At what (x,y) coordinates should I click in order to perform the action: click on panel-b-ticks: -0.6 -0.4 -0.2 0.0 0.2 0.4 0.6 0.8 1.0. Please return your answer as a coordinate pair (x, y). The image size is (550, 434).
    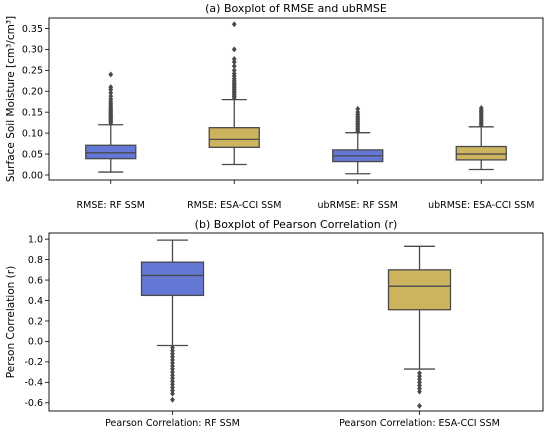
    Looking at the image, I should click on (36, 321).